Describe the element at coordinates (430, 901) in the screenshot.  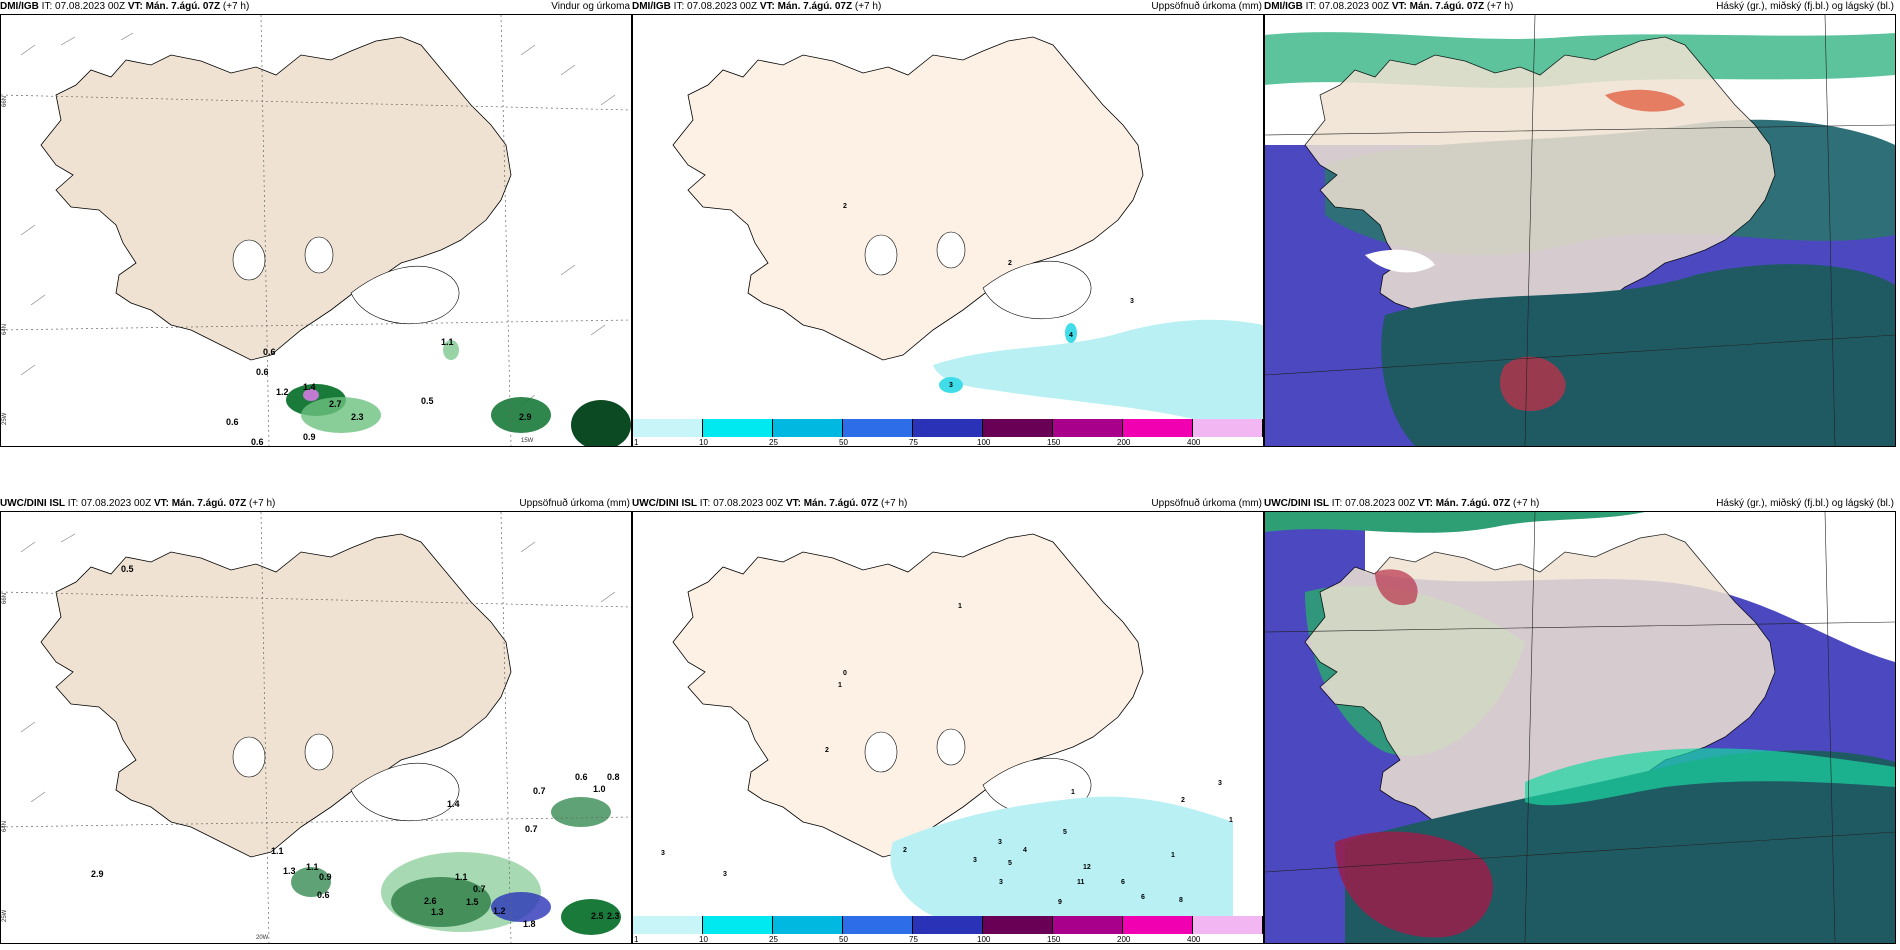
I see `precip-label: 2.6` at that location.